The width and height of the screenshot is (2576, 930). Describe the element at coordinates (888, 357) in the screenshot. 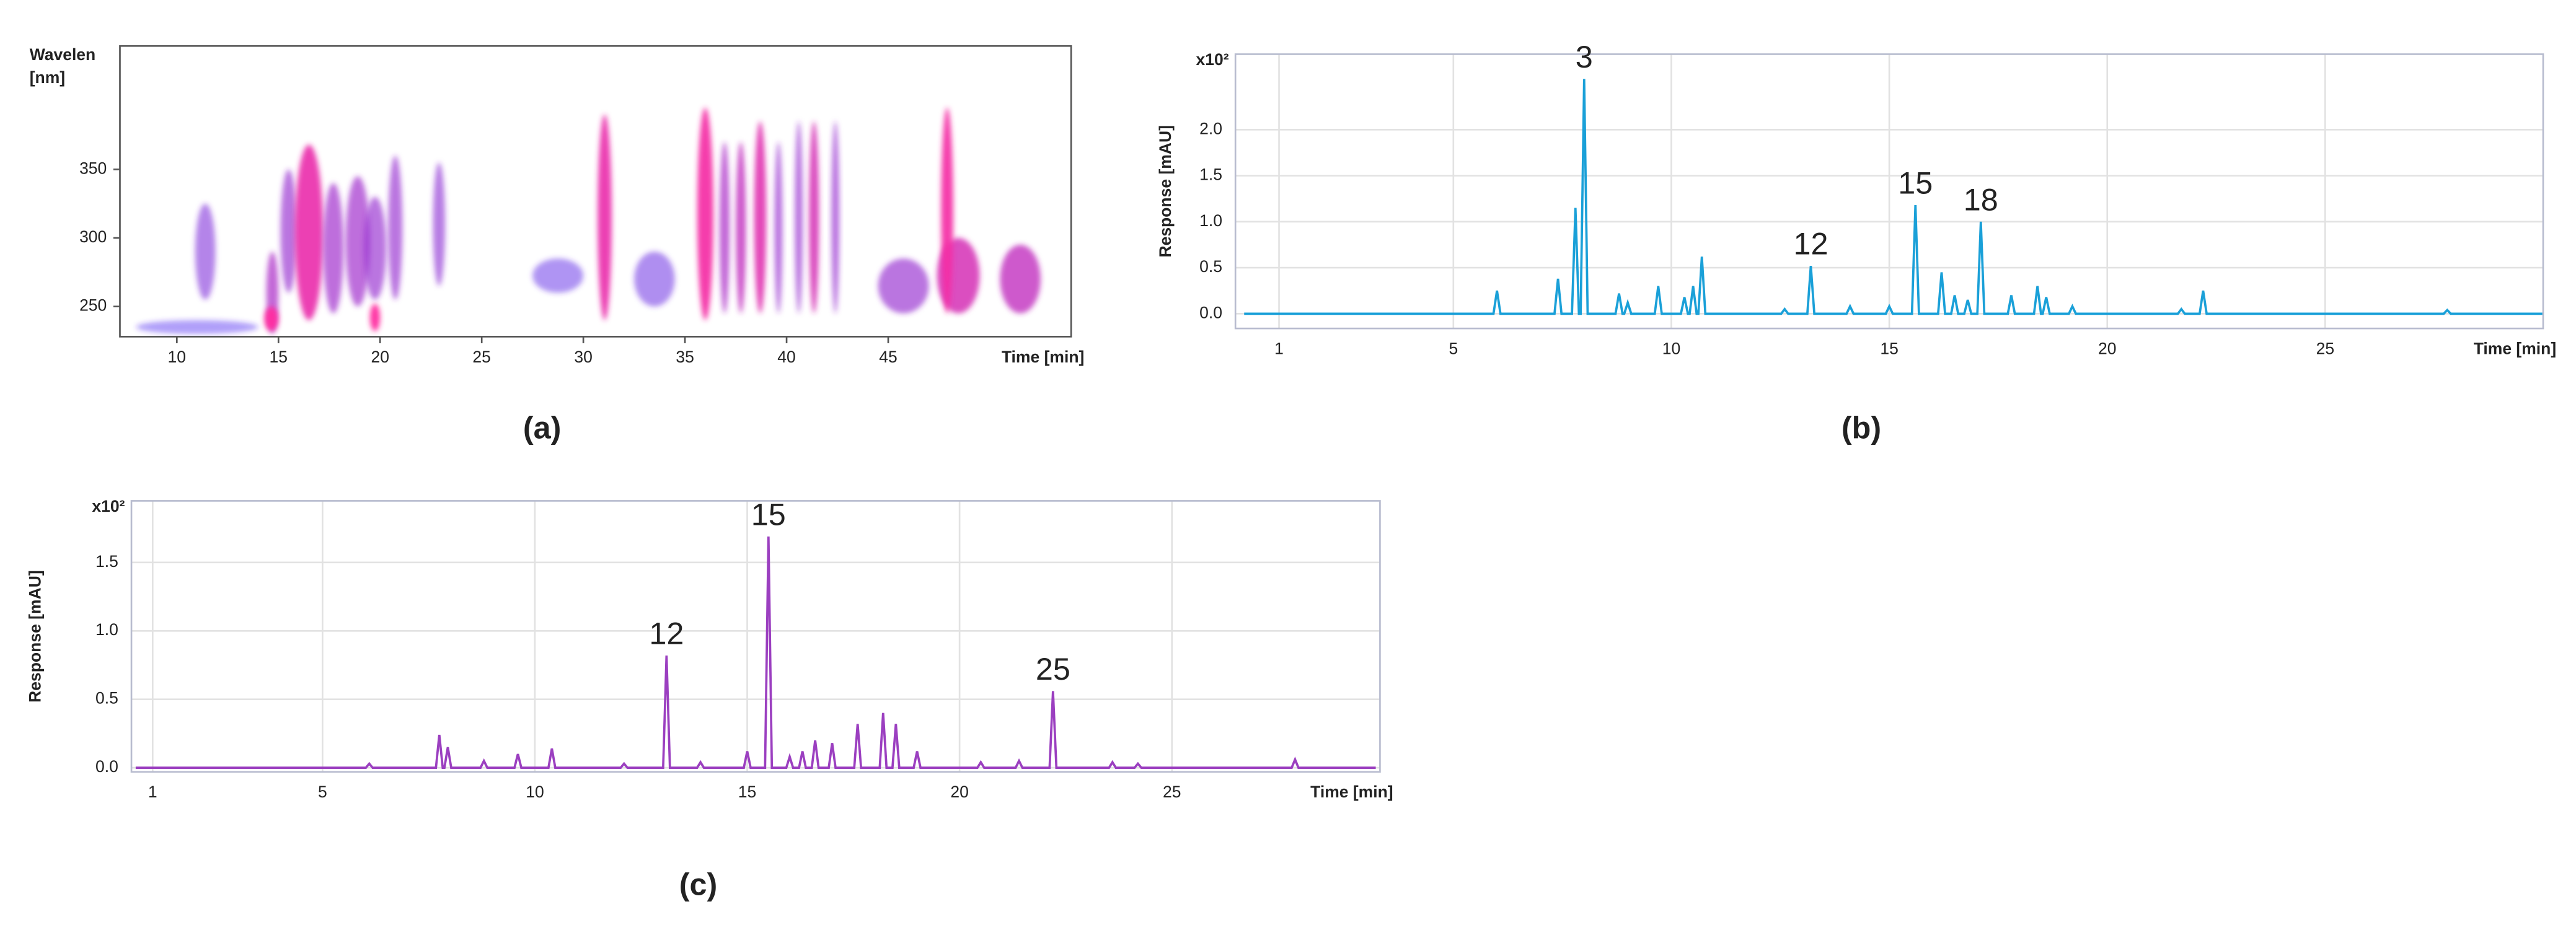

I see `x-tick-label: 45` at that location.